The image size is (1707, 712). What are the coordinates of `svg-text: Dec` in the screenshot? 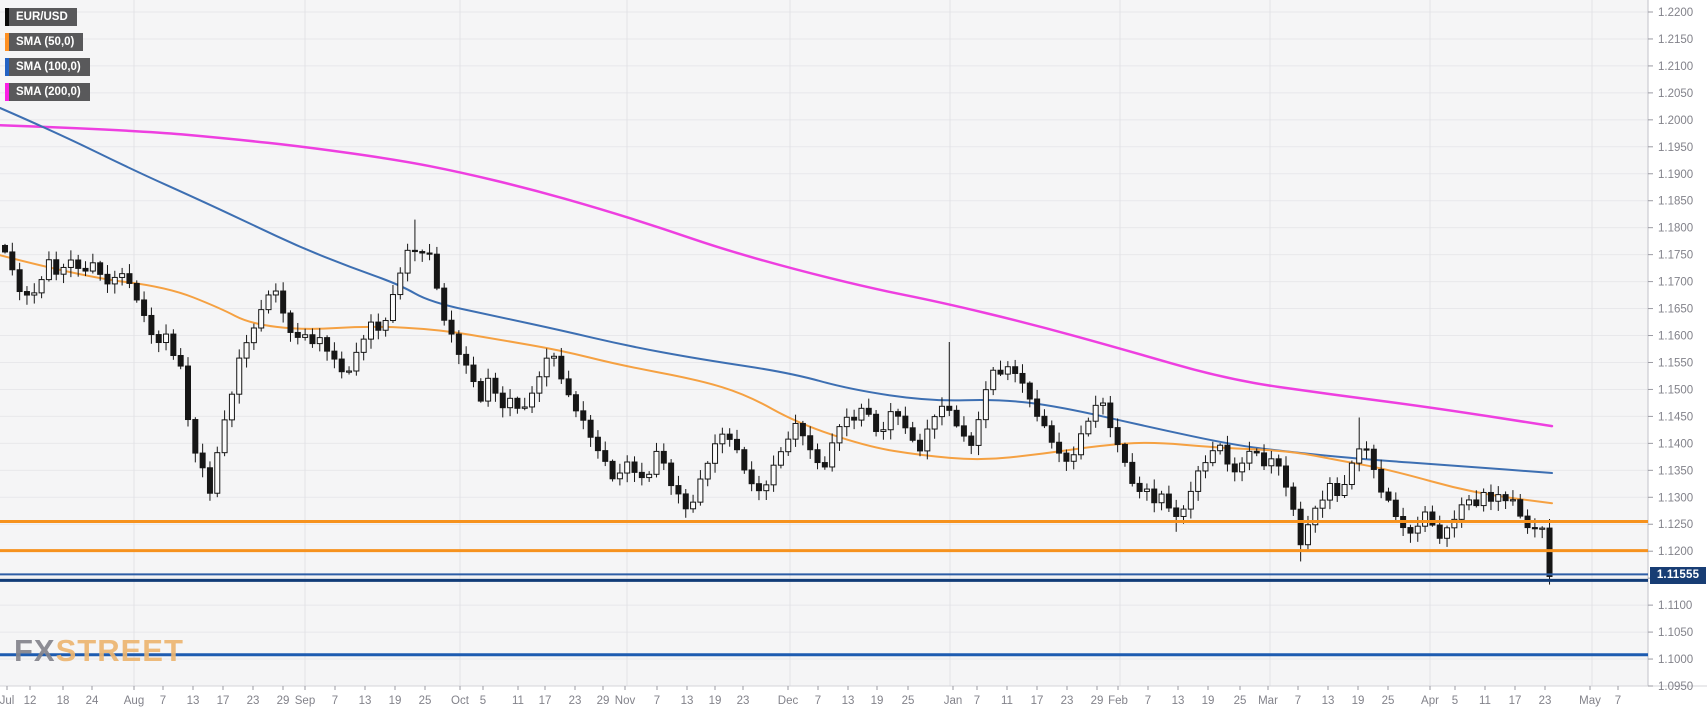 It's located at (788, 701).